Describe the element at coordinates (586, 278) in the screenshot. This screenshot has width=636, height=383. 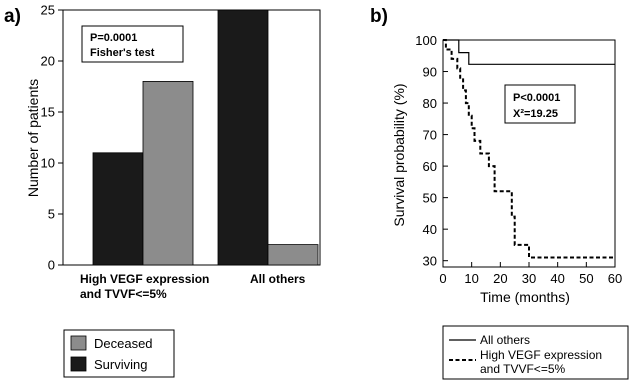
I see `panel-b-x-tick-label: 50` at that location.